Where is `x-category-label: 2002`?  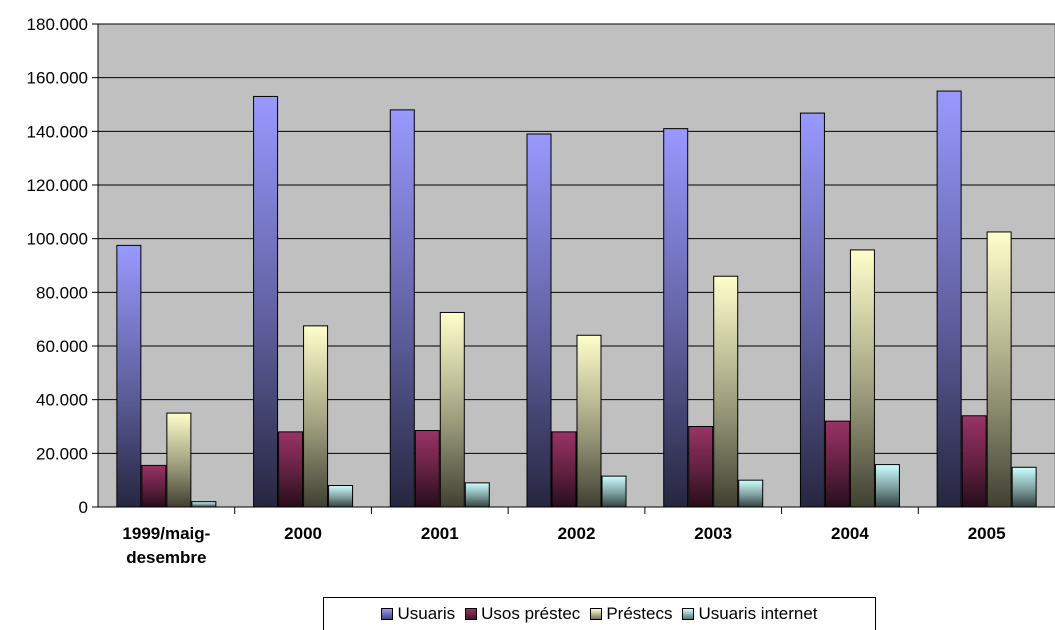
x-category-label: 2002 is located at coordinates (577, 533).